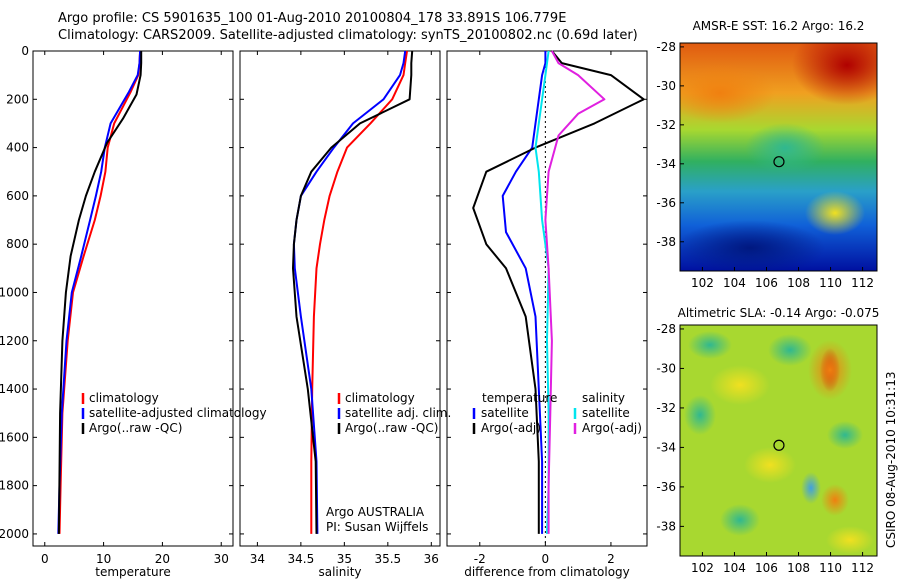  I want to click on annotation-line2: PI: Susan Wijffels, so click(377, 527).